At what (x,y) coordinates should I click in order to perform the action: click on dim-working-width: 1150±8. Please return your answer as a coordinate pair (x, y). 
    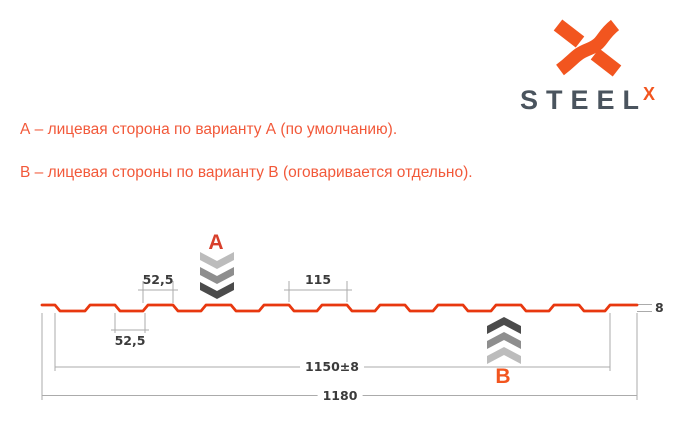
    Looking at the image, I should click on (332, 366).